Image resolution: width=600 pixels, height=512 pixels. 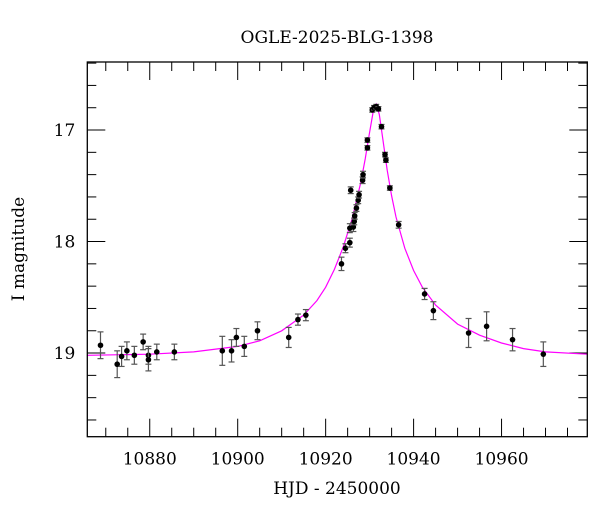 I want to click on y-axis-label: I magnitude, so click(x=19, y=249).